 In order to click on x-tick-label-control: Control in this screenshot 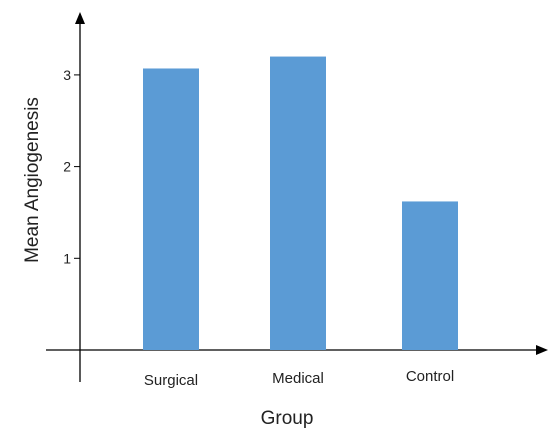, I will do `click(430, 376)`.